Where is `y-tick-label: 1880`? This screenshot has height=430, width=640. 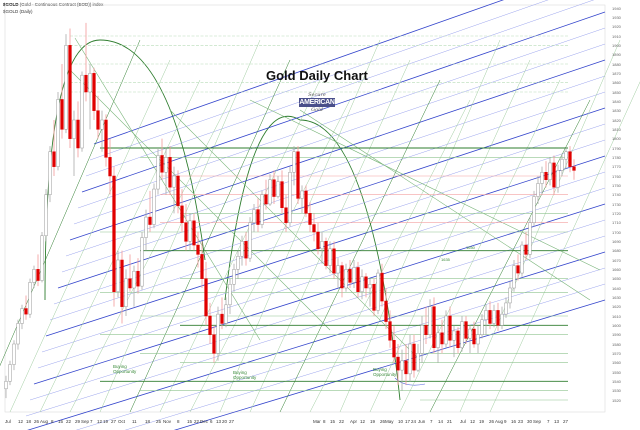
y-tick-label: 1880 is located at coordinates (616, 64).